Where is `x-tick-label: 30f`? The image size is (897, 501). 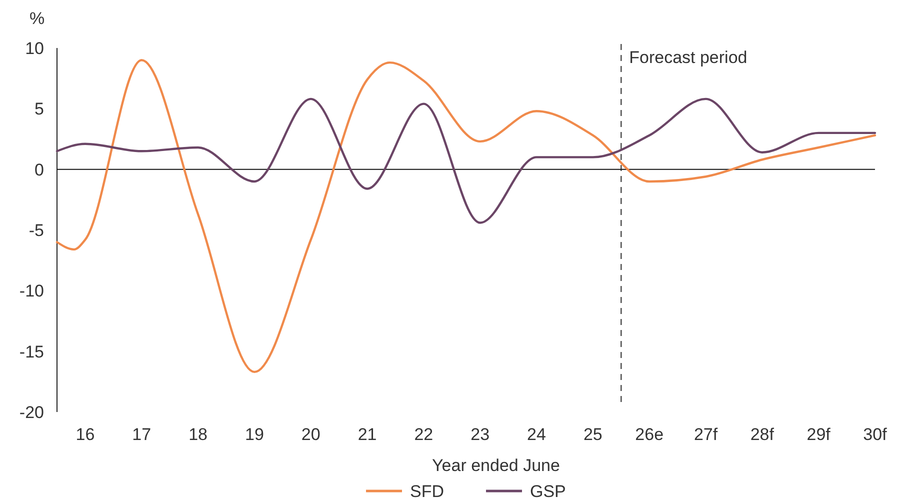 x-tick-label: 30f is located at coordinates (875, 434).